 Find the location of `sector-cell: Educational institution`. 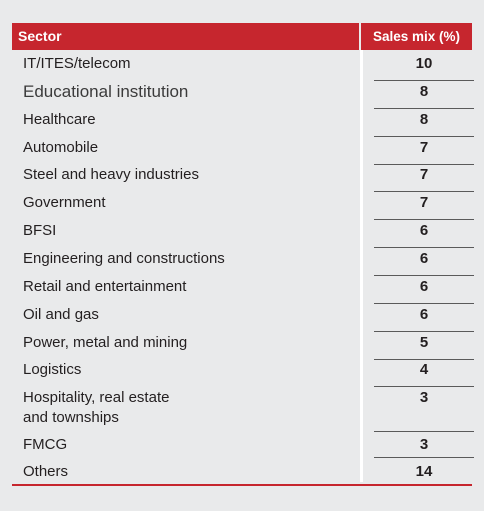

sector-cell: Educational institution is located at coordinates (106, 91).